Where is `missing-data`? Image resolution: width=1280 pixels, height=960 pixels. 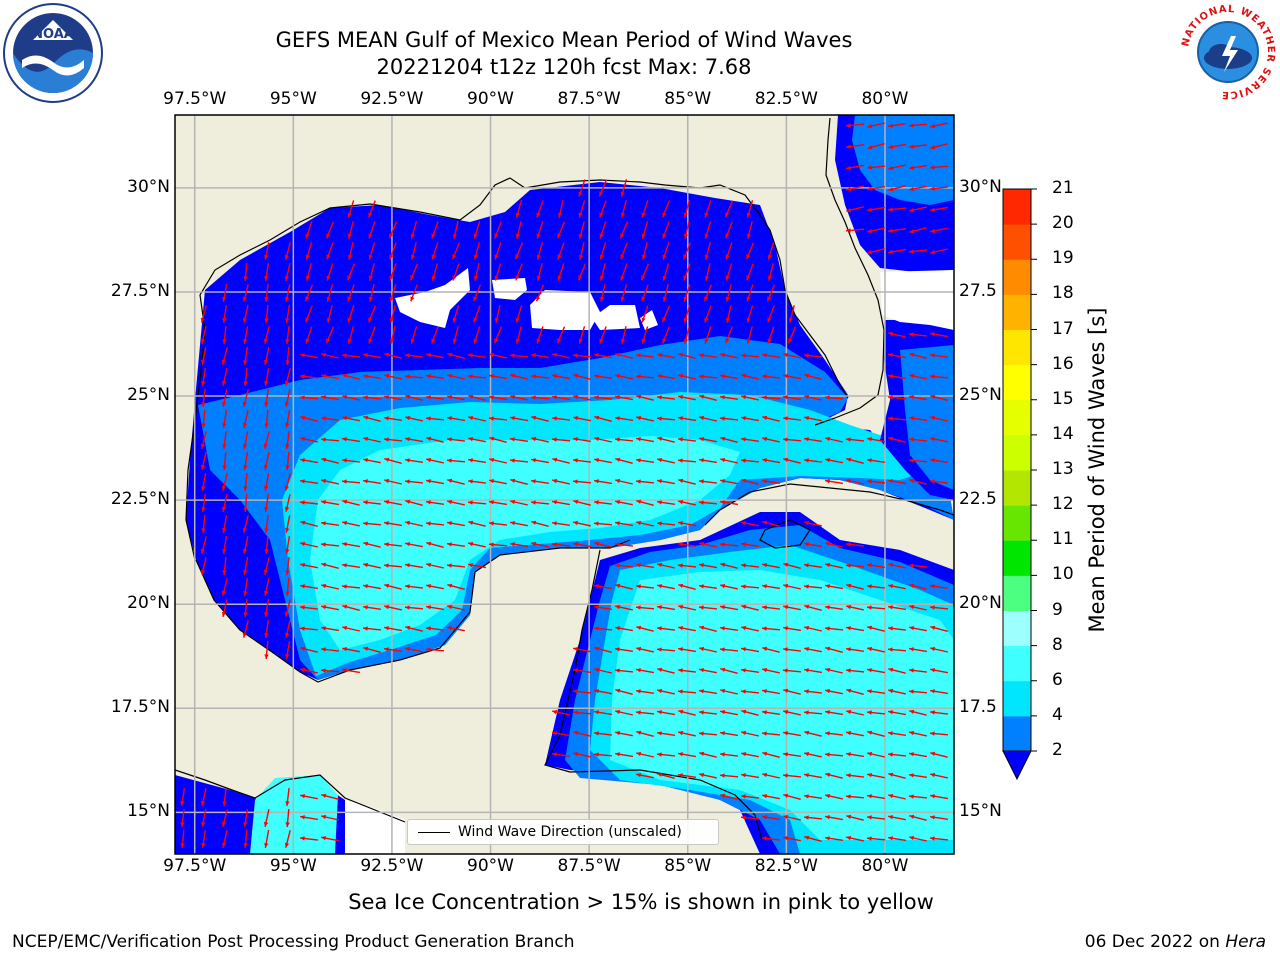 missing-data is located at coordinates (565, 310).